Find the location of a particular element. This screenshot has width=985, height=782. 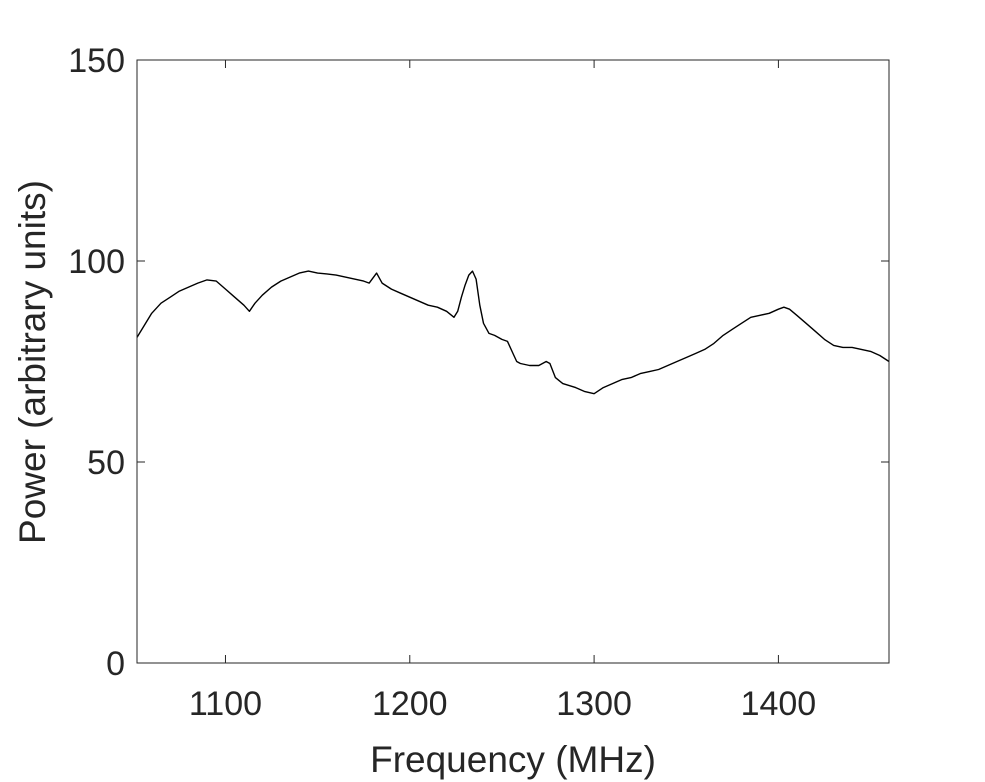

y-tick-label: 50 is located at coordinates (106, 463).